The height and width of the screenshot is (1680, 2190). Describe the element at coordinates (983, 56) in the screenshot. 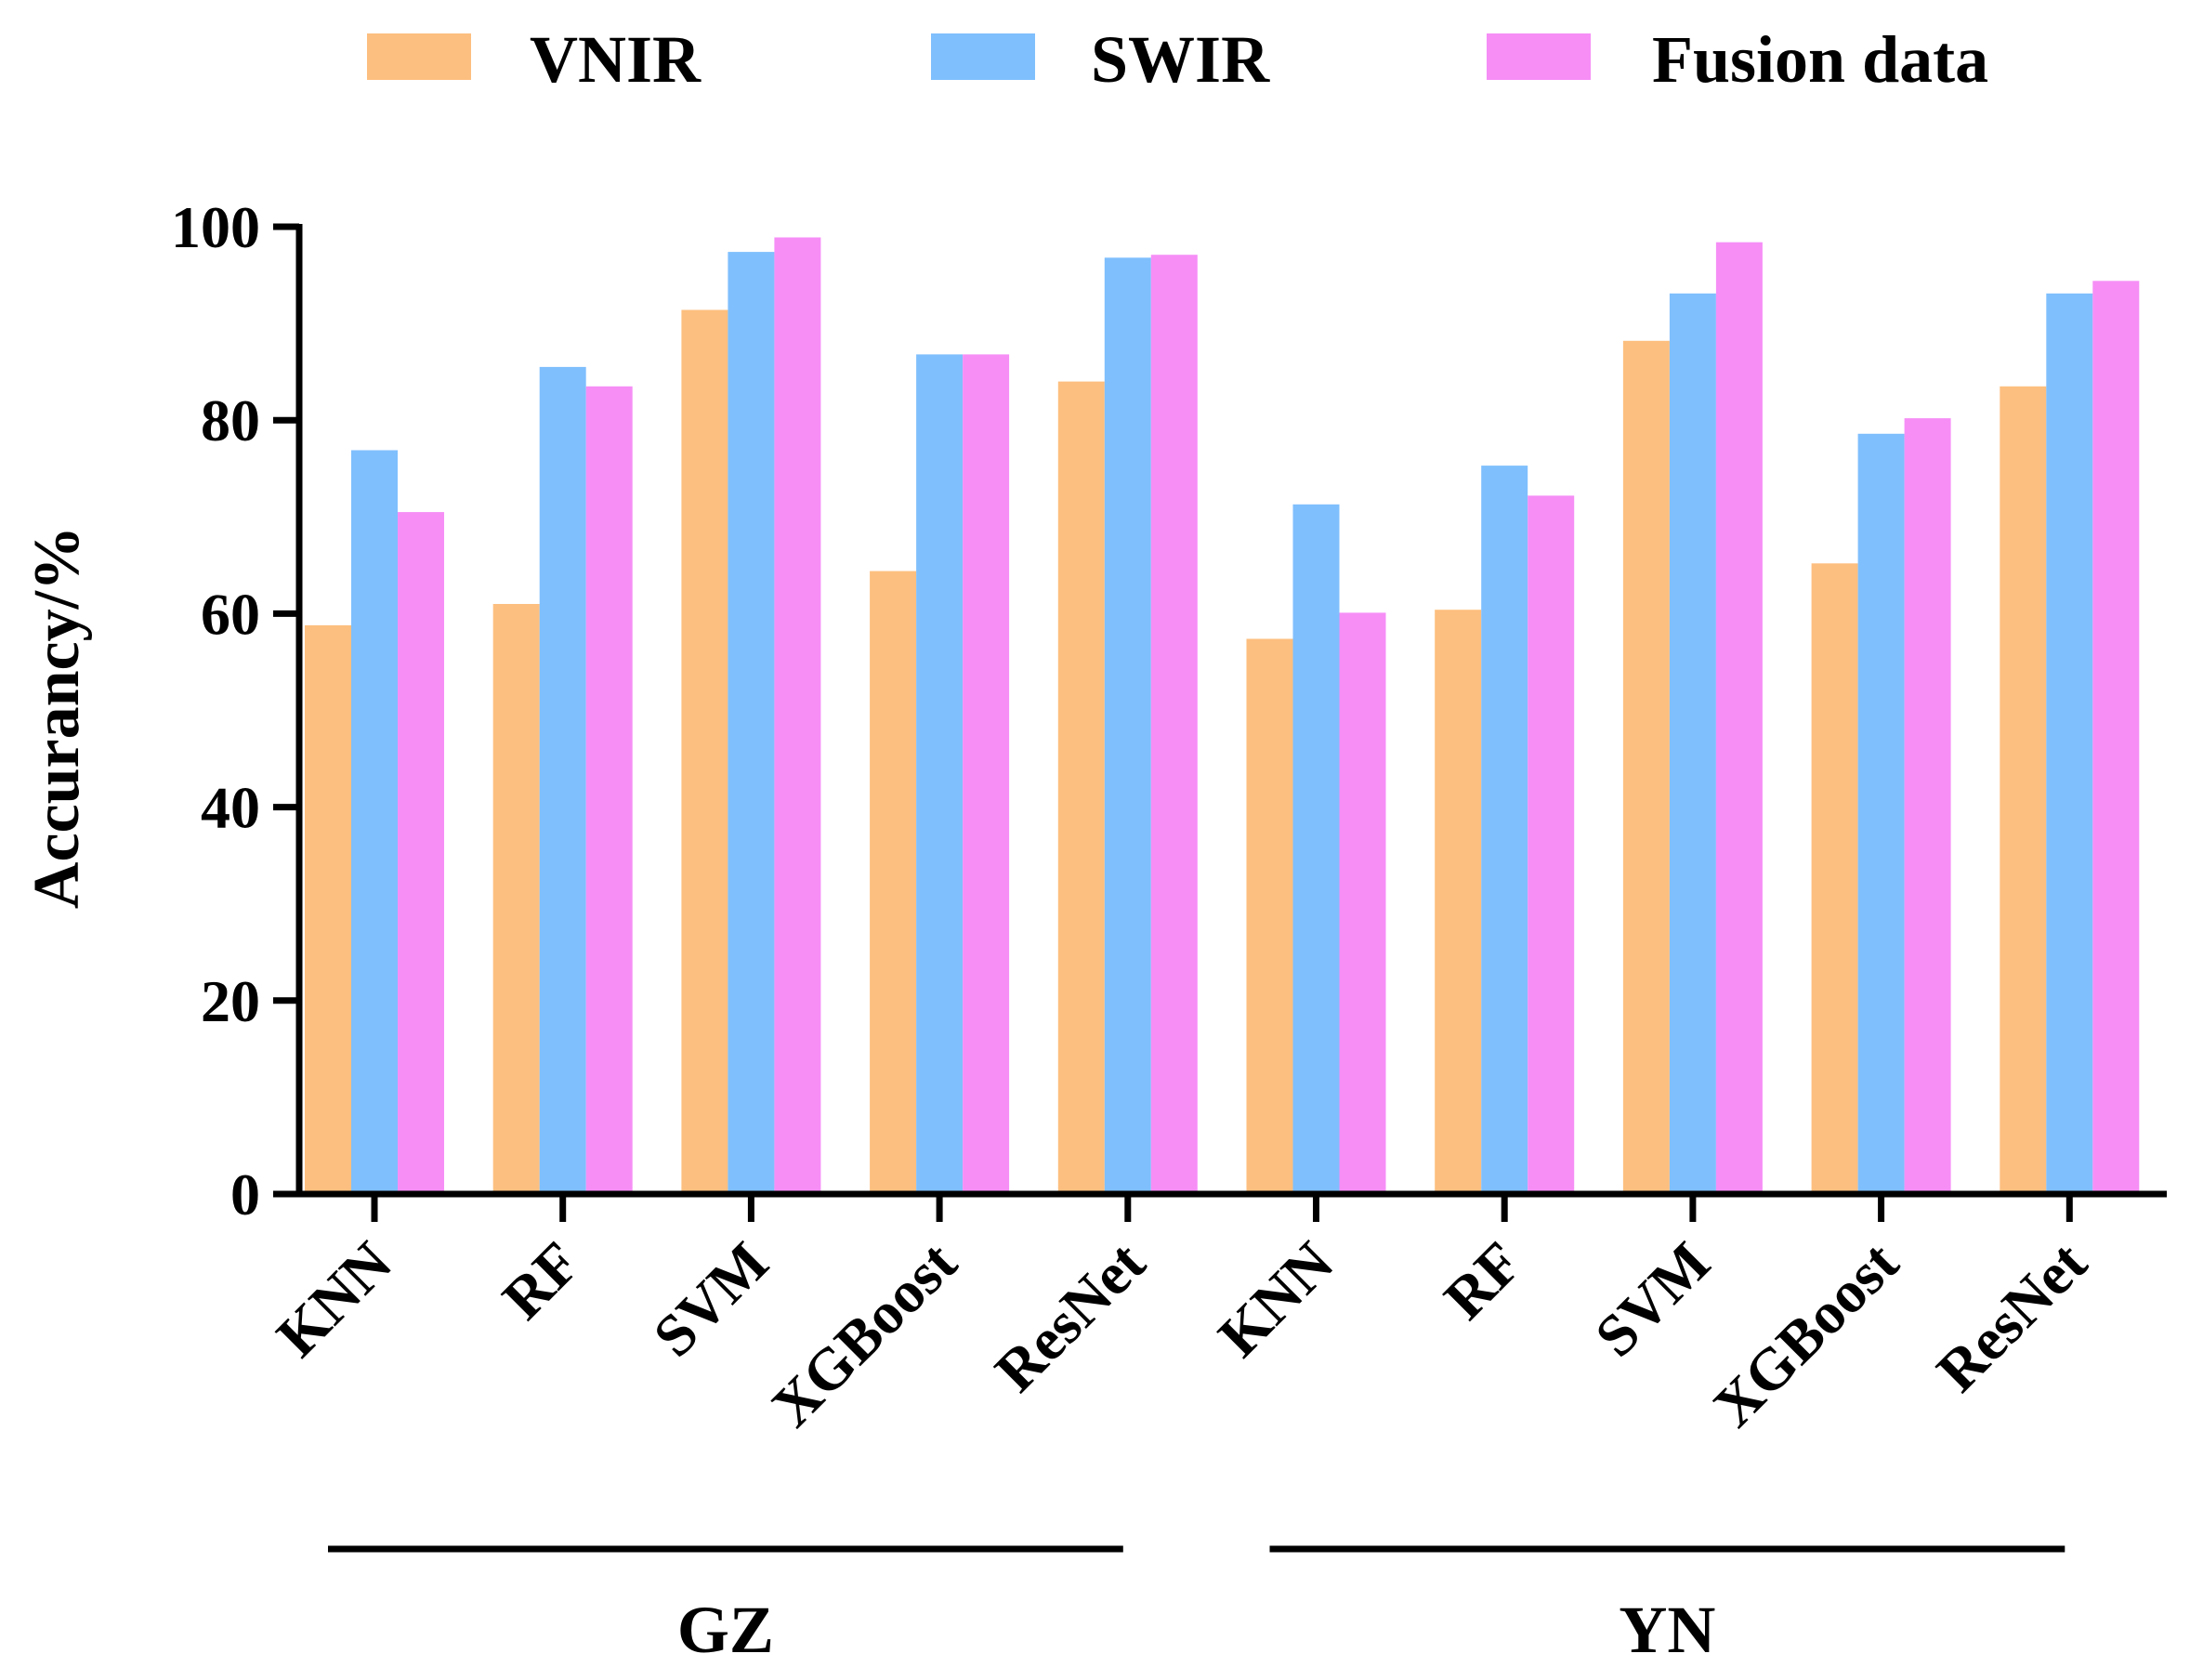

I see `legend-swatch-swir` at that location.